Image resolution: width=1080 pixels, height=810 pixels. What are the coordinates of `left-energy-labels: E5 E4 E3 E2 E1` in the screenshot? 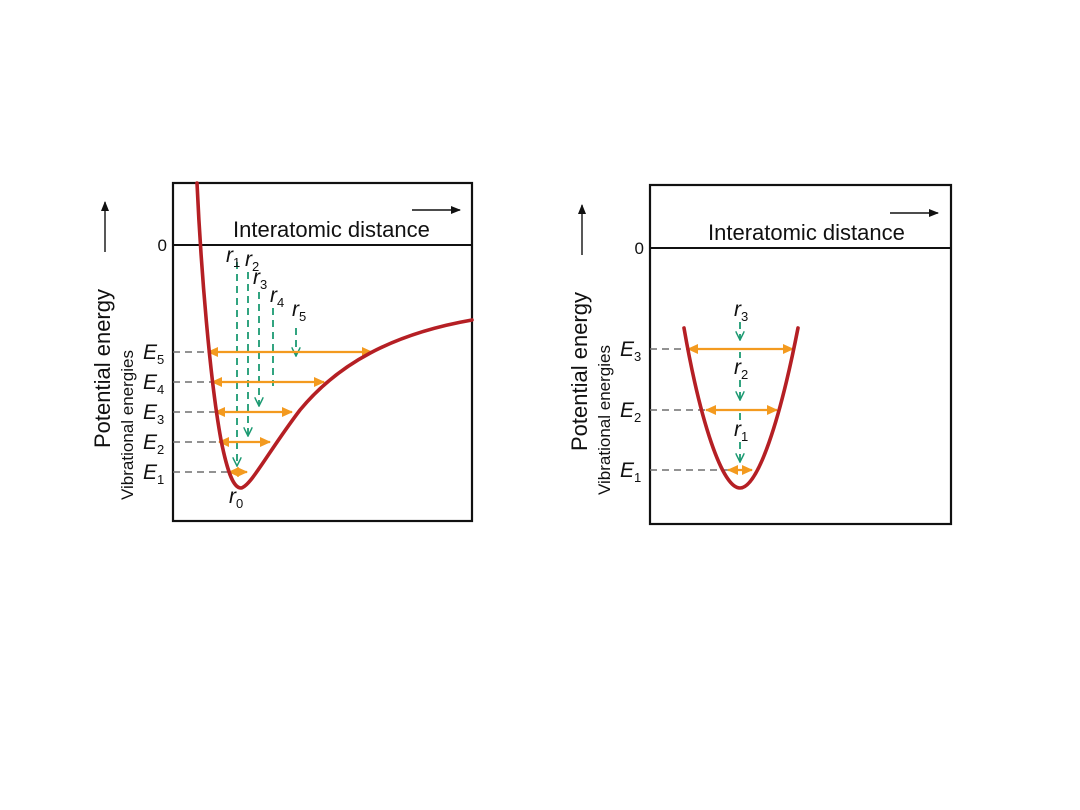 It's located at (153, 414).